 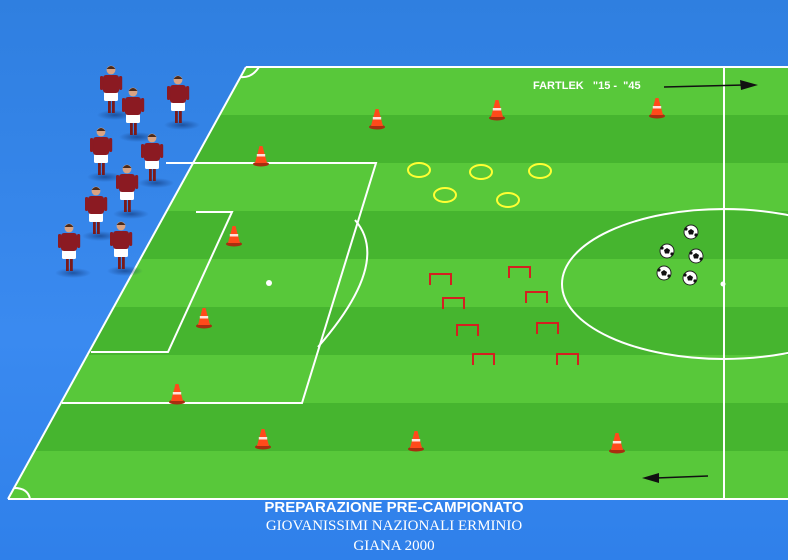 I want to click on players, so click(x=127, y=171).